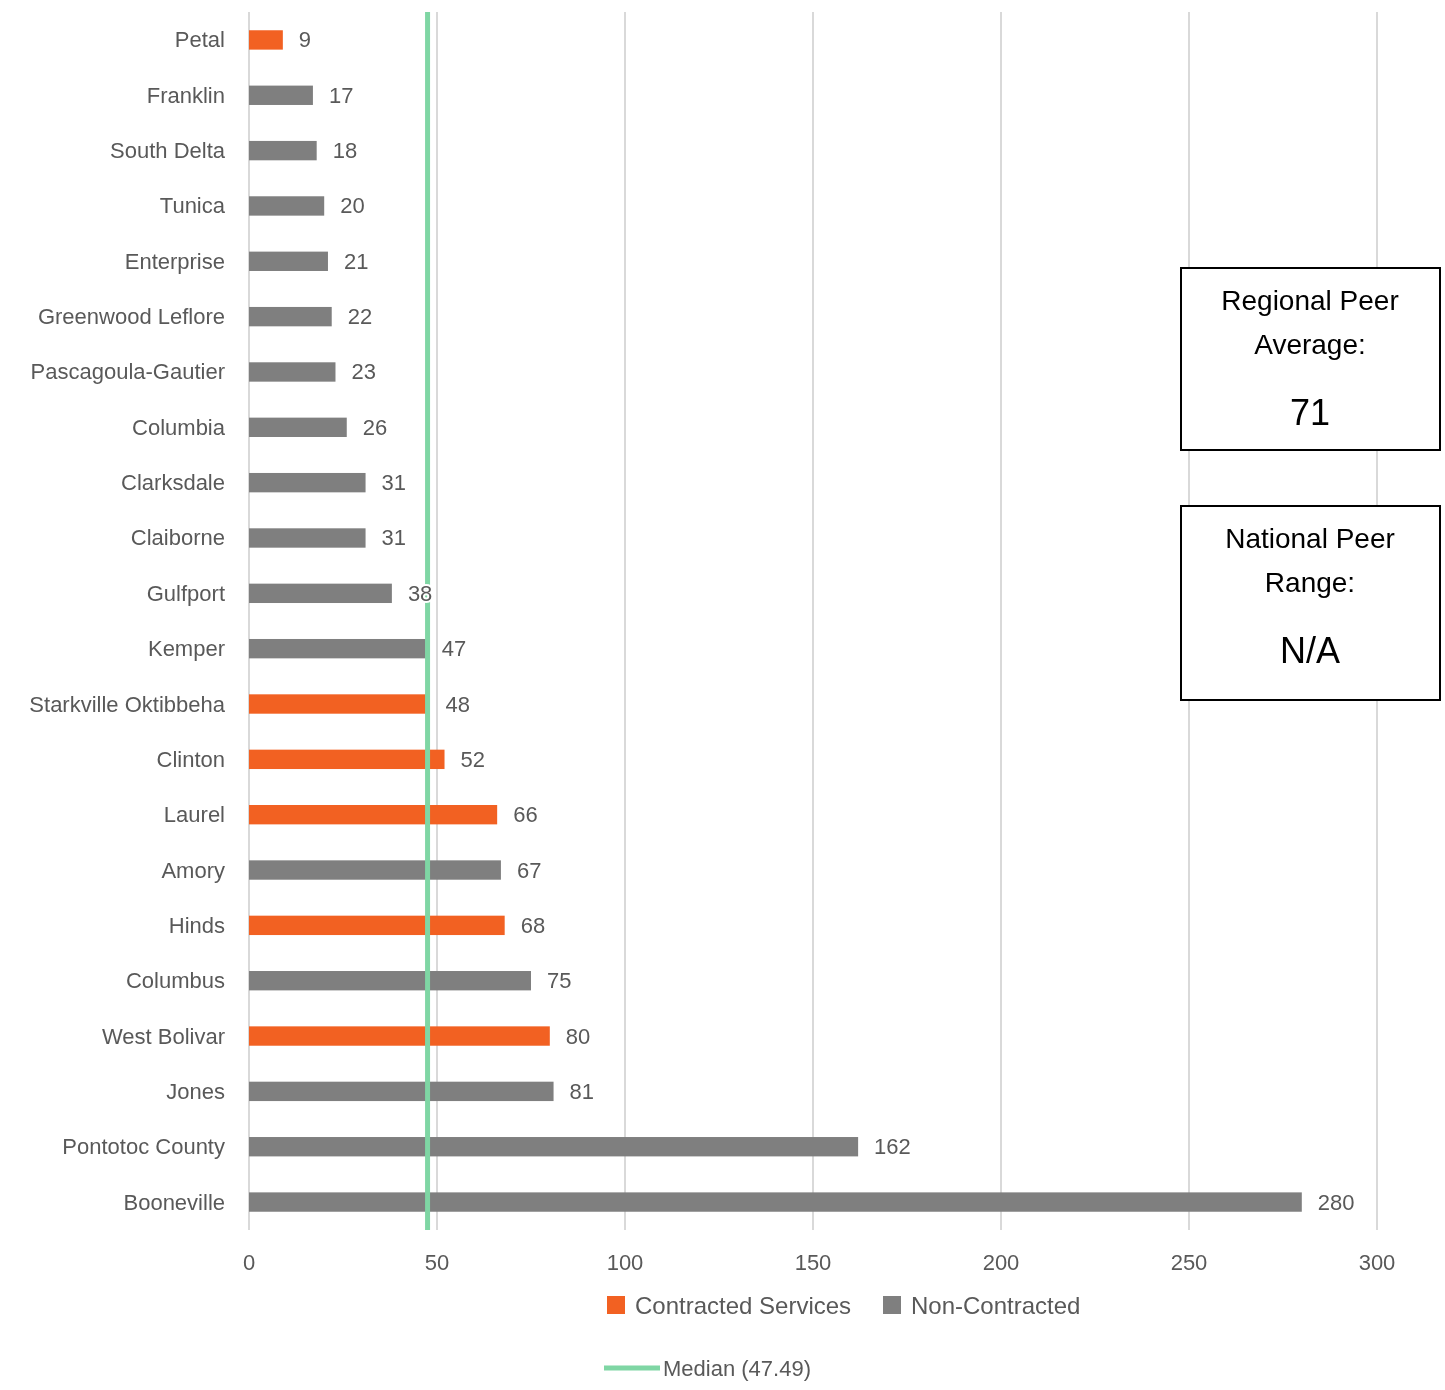 This screenshot has width=1445, height=1390. What do you see at coordinates (143, 1147) in the screenshot?
I see `y-tick-label: Pontotoc County` at bounding box center [143, 1147].